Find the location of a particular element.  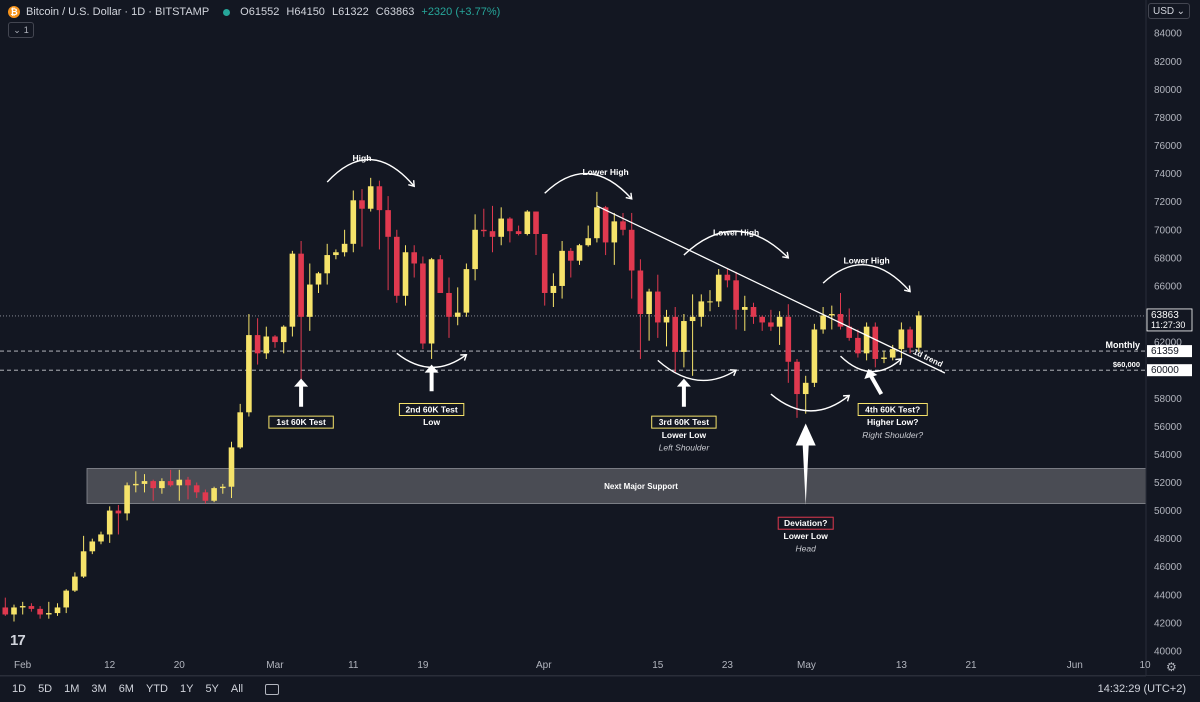

timeframe-5d: 5D is located at coordinates (45, 689).